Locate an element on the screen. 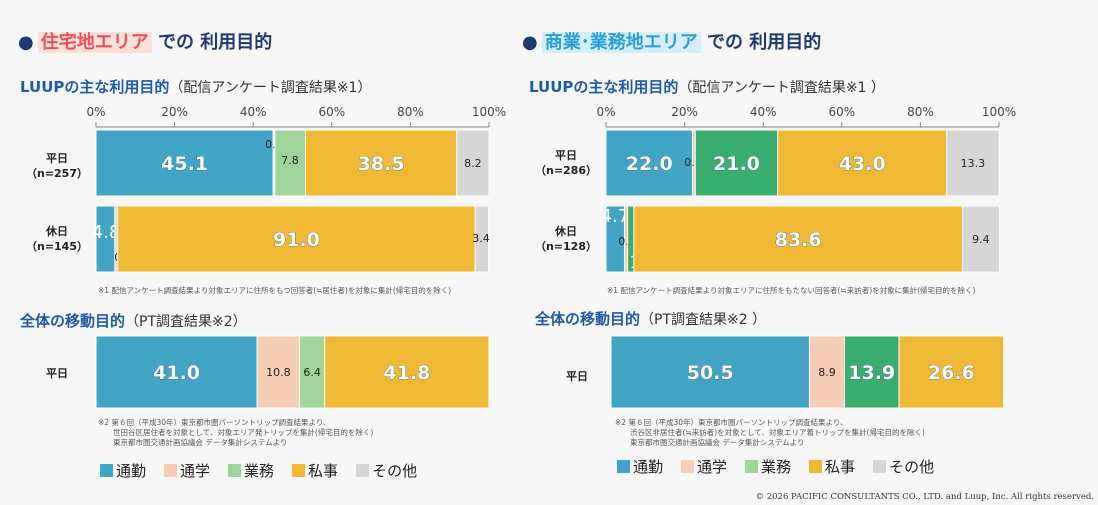  legend-residential: 通勤 通学 業務 私事 その他 is located at coordinates (258, 470).